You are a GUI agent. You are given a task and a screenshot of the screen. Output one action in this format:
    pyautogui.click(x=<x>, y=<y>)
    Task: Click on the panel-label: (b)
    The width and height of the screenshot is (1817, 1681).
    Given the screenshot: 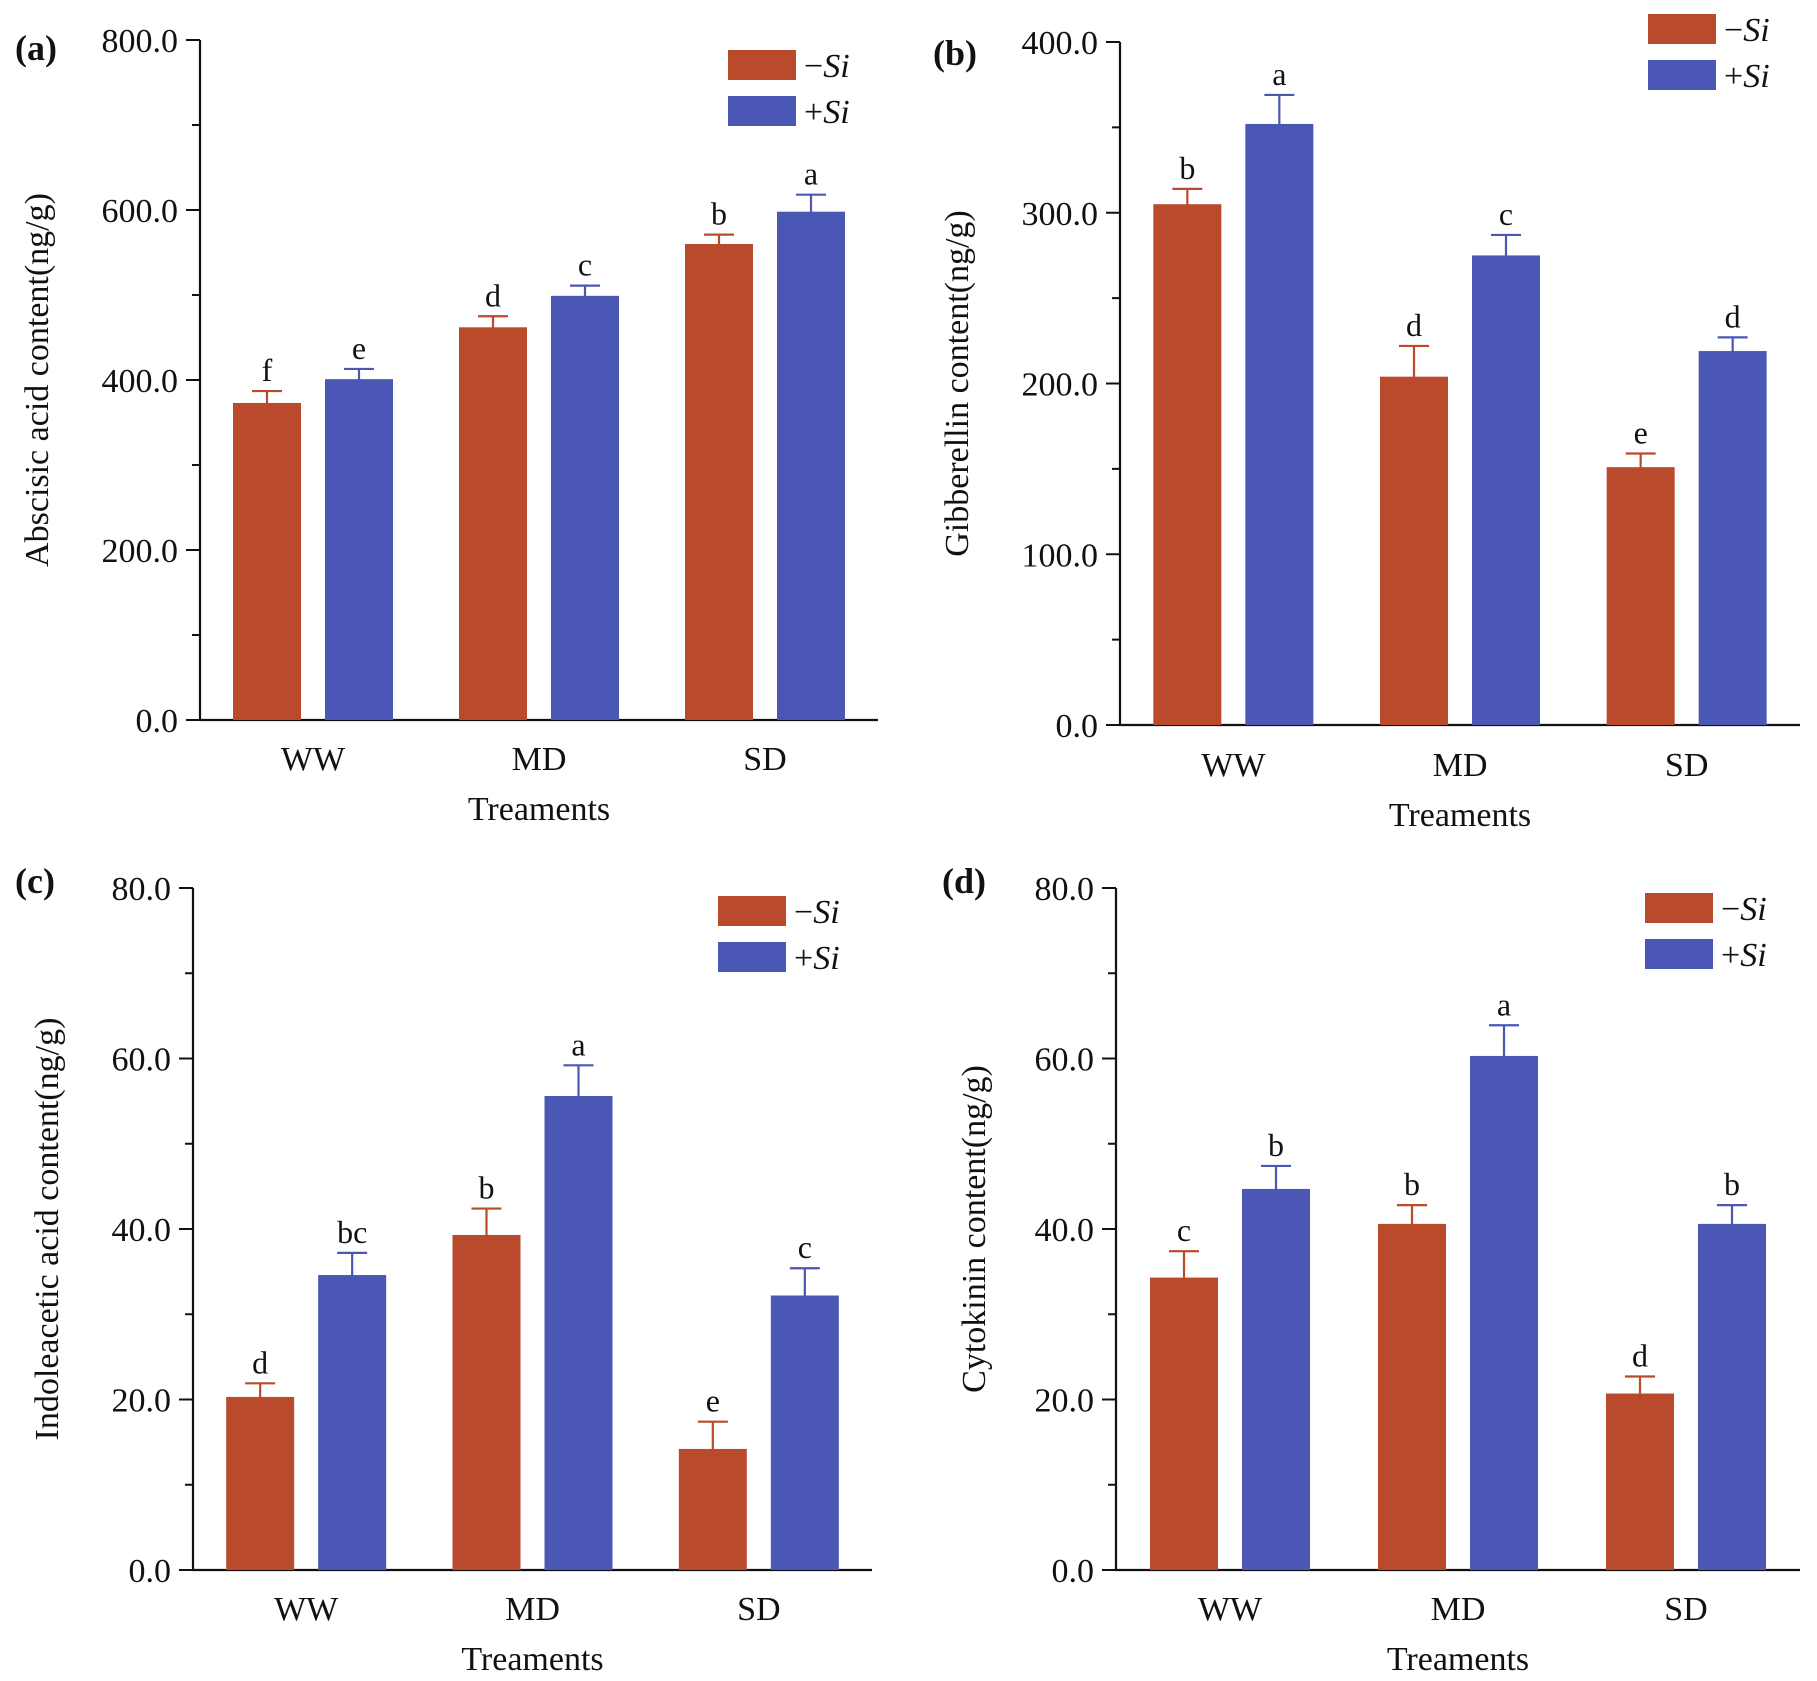 What is the action you would take?
    pyautogui.click(x=955, y=53)
    